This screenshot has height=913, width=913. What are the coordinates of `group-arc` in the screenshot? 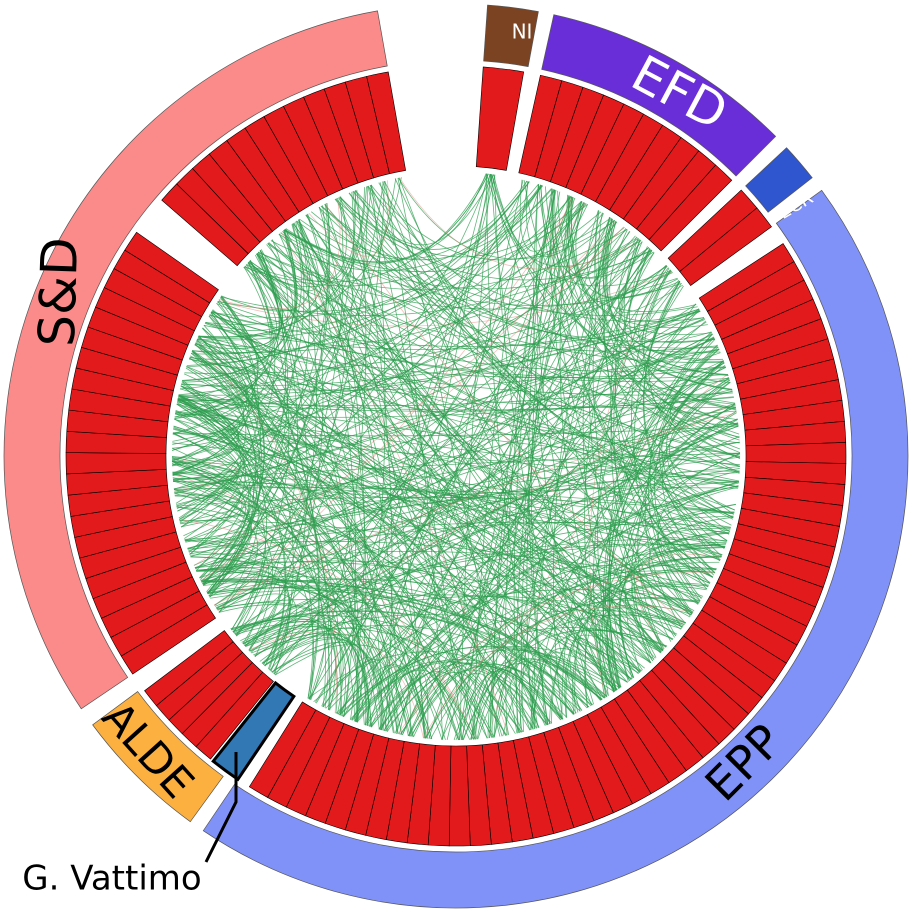 It's located at (779, 180).